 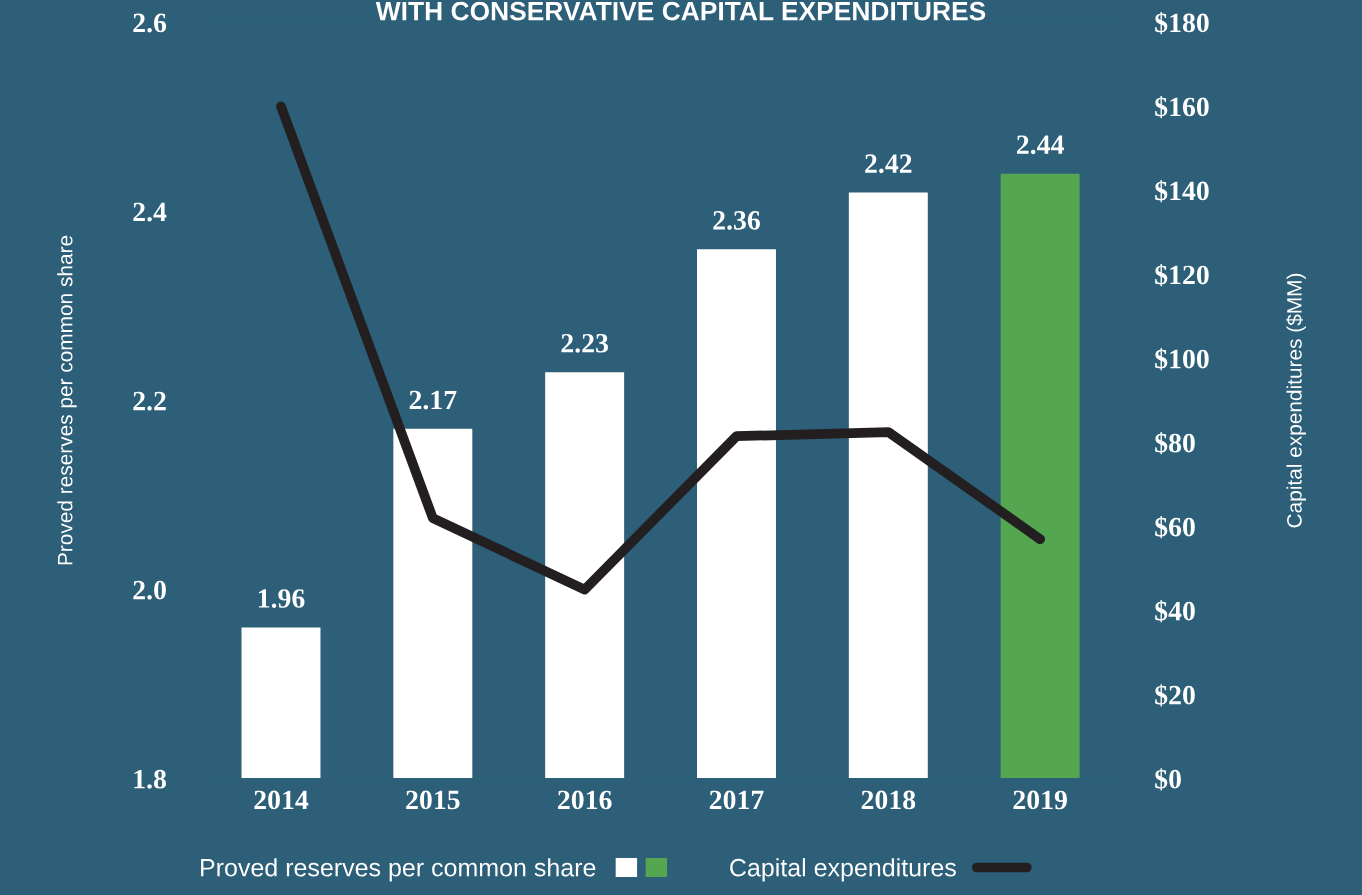 I want to click on data-label: 2.36, so click(x=736, y=220).